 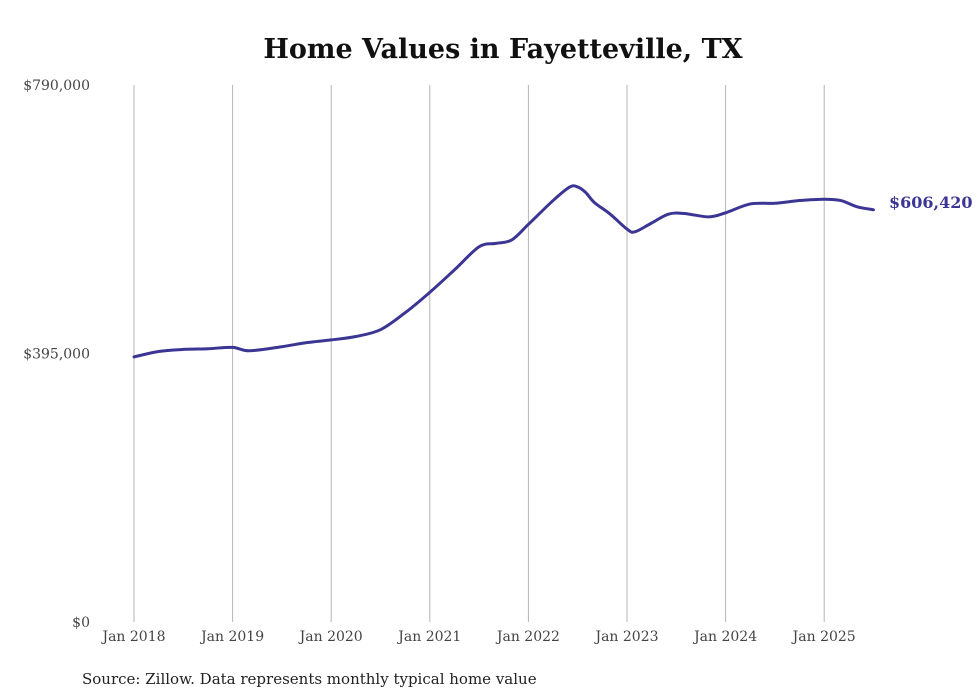 What do you see at coordinates (428, 637) in the screenshot?
I see `x-tick-label: Jan 2021` at bounding box center [428, 637].